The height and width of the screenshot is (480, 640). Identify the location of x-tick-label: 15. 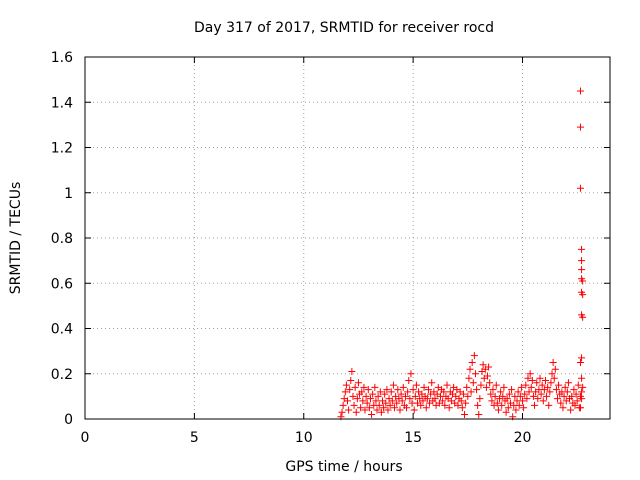
(413, 438).